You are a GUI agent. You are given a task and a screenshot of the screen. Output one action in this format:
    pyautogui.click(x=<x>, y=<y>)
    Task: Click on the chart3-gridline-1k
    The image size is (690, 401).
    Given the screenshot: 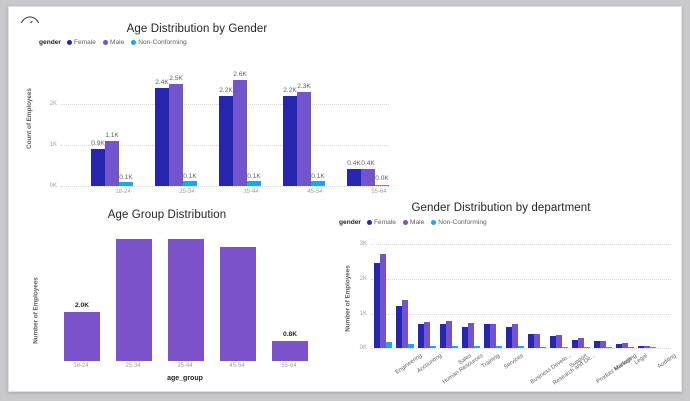 What is the action you would take?
    pyautogui.click(x=521, y=314)
    